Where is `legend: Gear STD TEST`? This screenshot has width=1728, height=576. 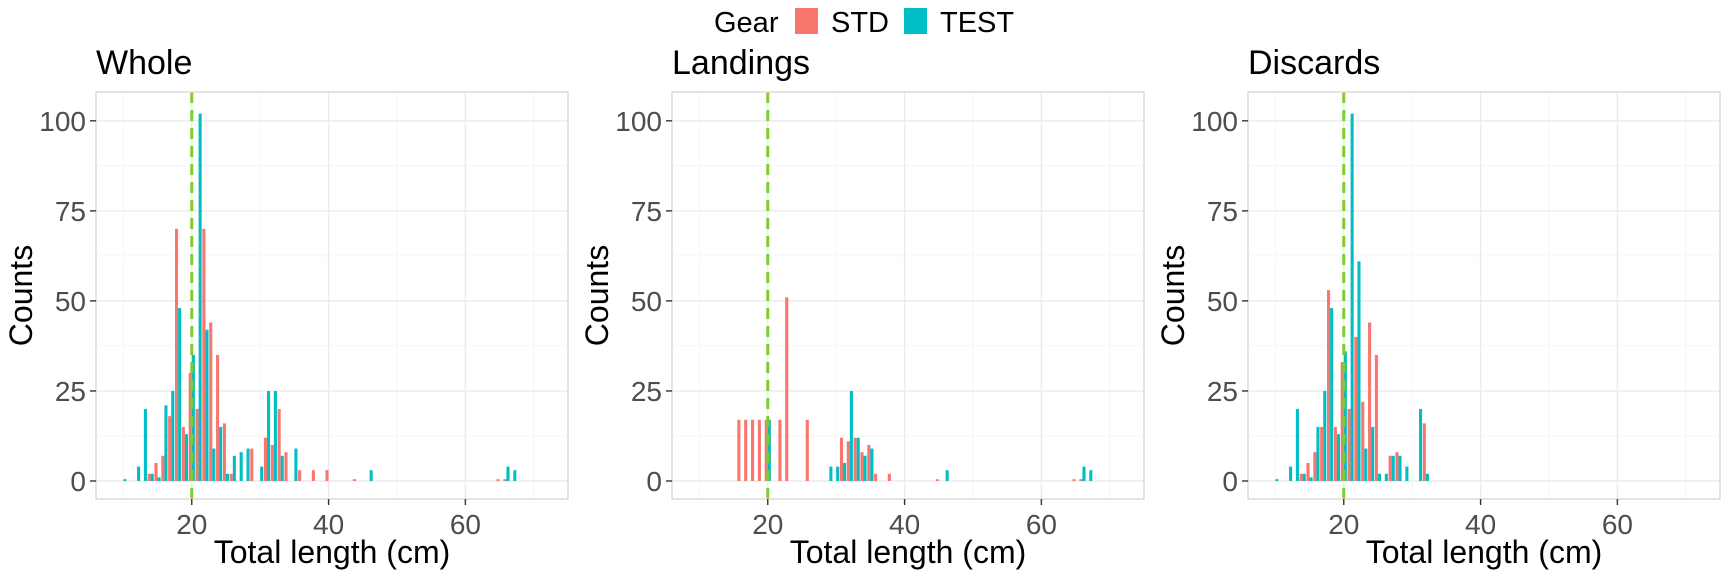 legend: Gear STD TEST is located at coordinates (864, 23).